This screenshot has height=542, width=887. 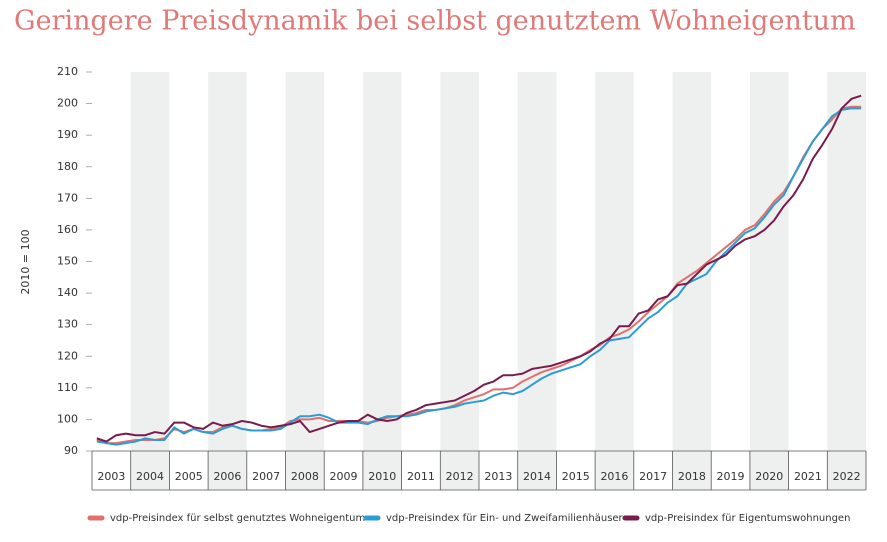 I want to click on y-tick-label: 170, so click(x=67, y=197).